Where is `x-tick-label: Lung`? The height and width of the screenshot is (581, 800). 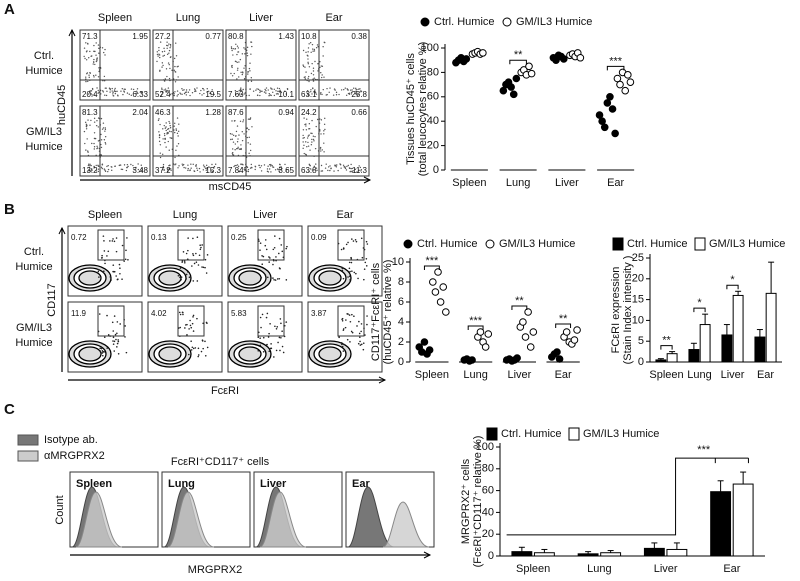
x-tick-label: Lung is located at coordinates (475, 375).